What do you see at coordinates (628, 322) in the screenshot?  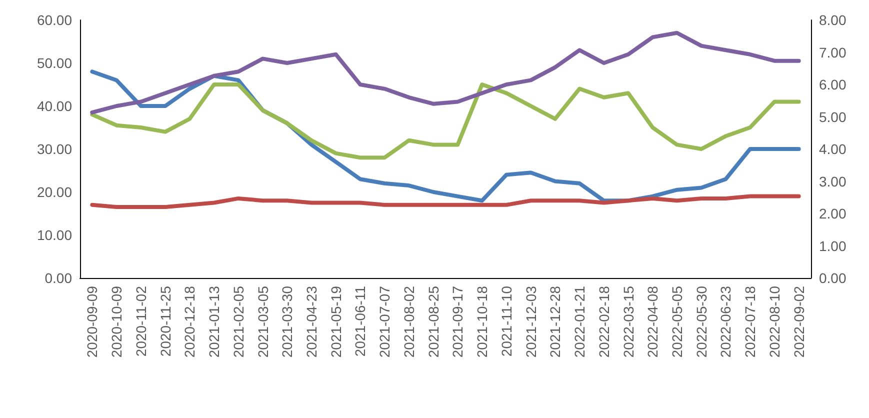 I see `x-tick-label: 2022-03-15` at bounding box center [628, 322].